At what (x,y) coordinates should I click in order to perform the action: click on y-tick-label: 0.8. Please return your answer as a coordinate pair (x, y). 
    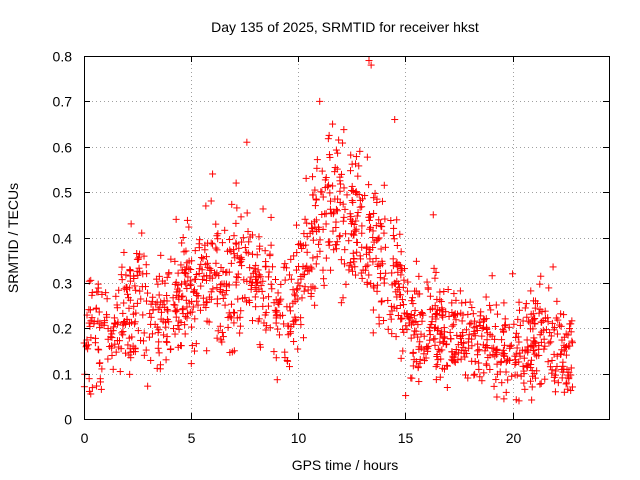
    Looking at the image, I should click on (63, 57).